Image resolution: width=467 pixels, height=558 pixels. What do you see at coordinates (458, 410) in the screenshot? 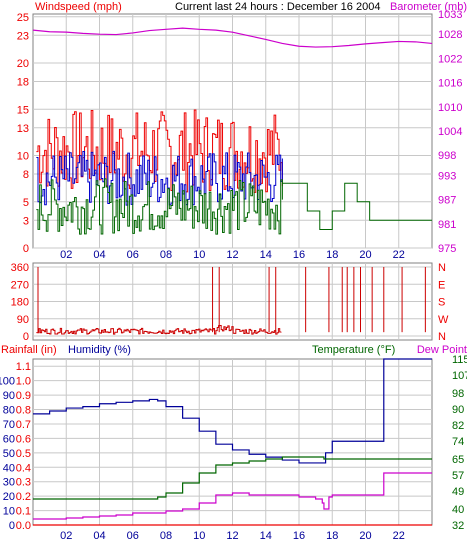
I see `temperature-tick: 90` at bounding box center [458, 410].